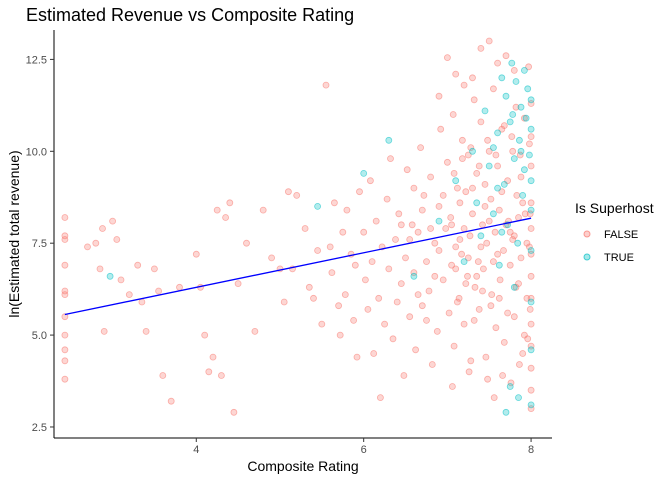 Image resolution: width=672 pixels, height=480 pixels. I want to click on x-tick-label: 8, so click(531, 450).